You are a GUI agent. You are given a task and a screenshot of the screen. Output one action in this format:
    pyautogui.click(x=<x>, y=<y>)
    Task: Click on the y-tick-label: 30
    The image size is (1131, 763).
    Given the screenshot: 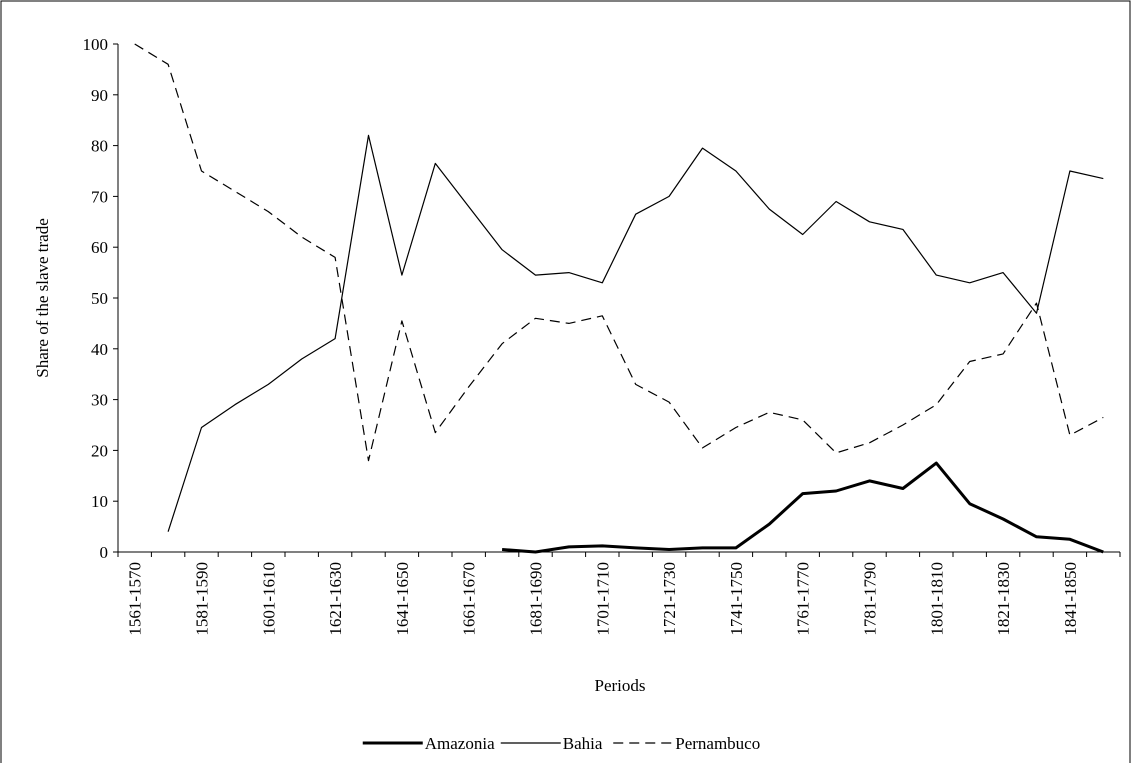 What is the action you would take?
    pyautogui.click(x=99, y=400)
    